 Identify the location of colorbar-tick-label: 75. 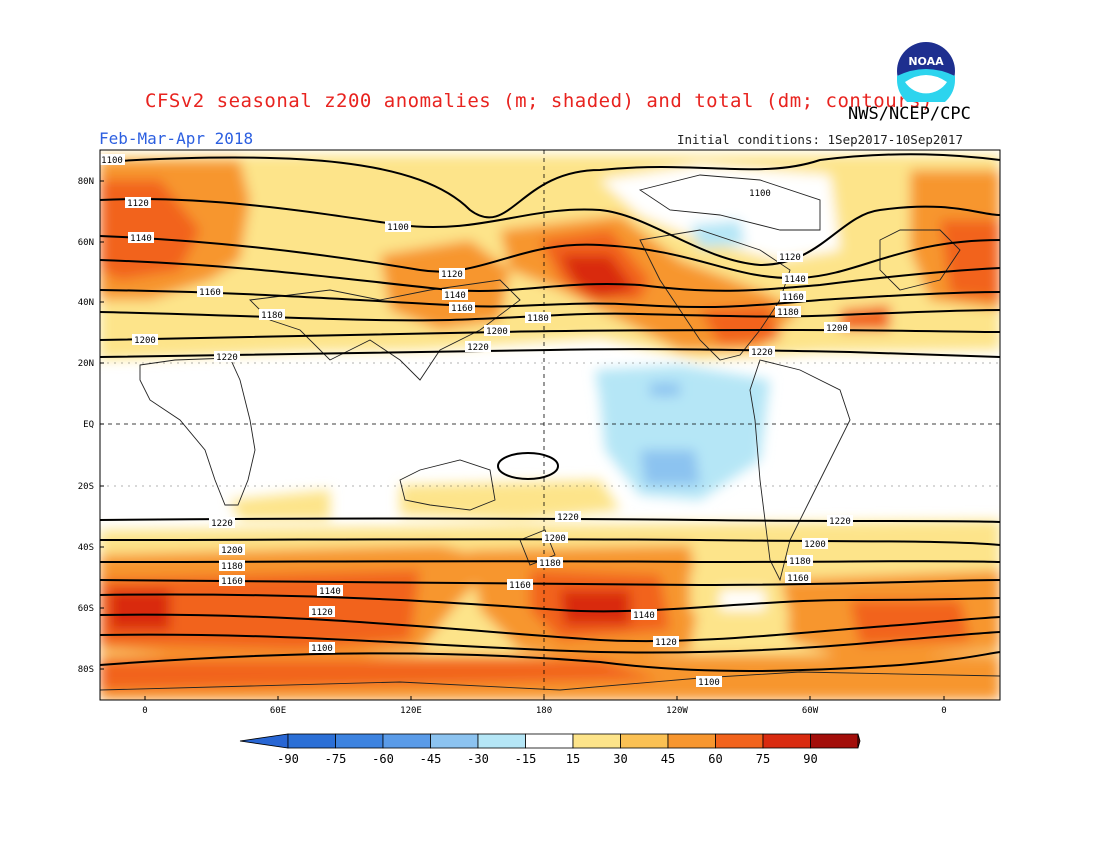
(763, 759).